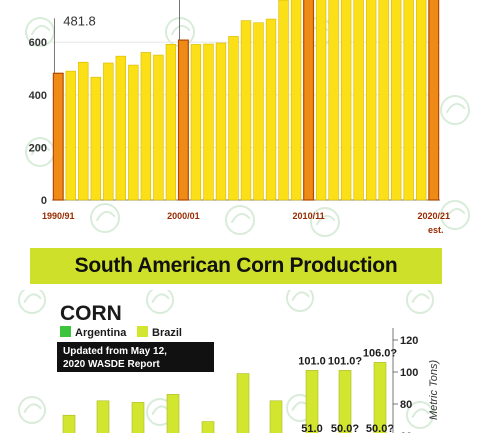  I want to click on bar-2002/03, so click(208, 122).